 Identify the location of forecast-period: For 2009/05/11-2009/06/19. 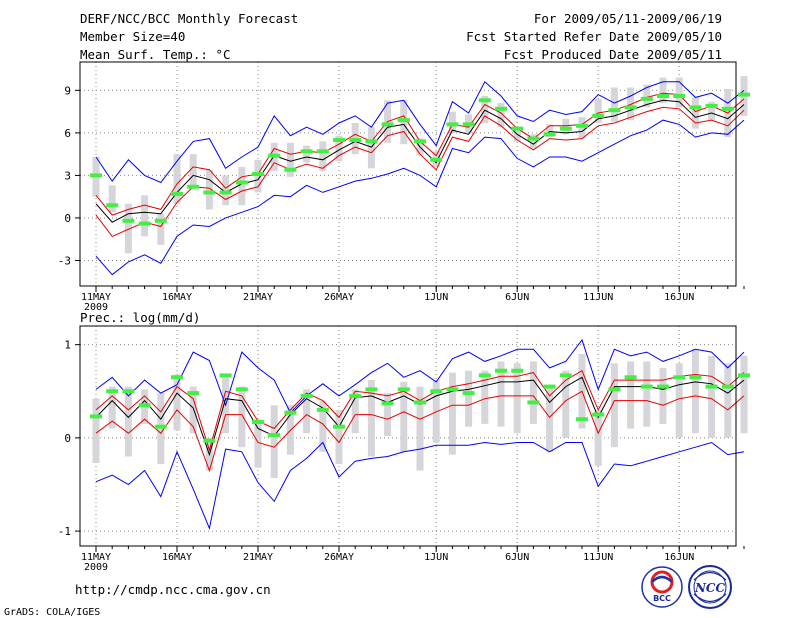
(627, 18).